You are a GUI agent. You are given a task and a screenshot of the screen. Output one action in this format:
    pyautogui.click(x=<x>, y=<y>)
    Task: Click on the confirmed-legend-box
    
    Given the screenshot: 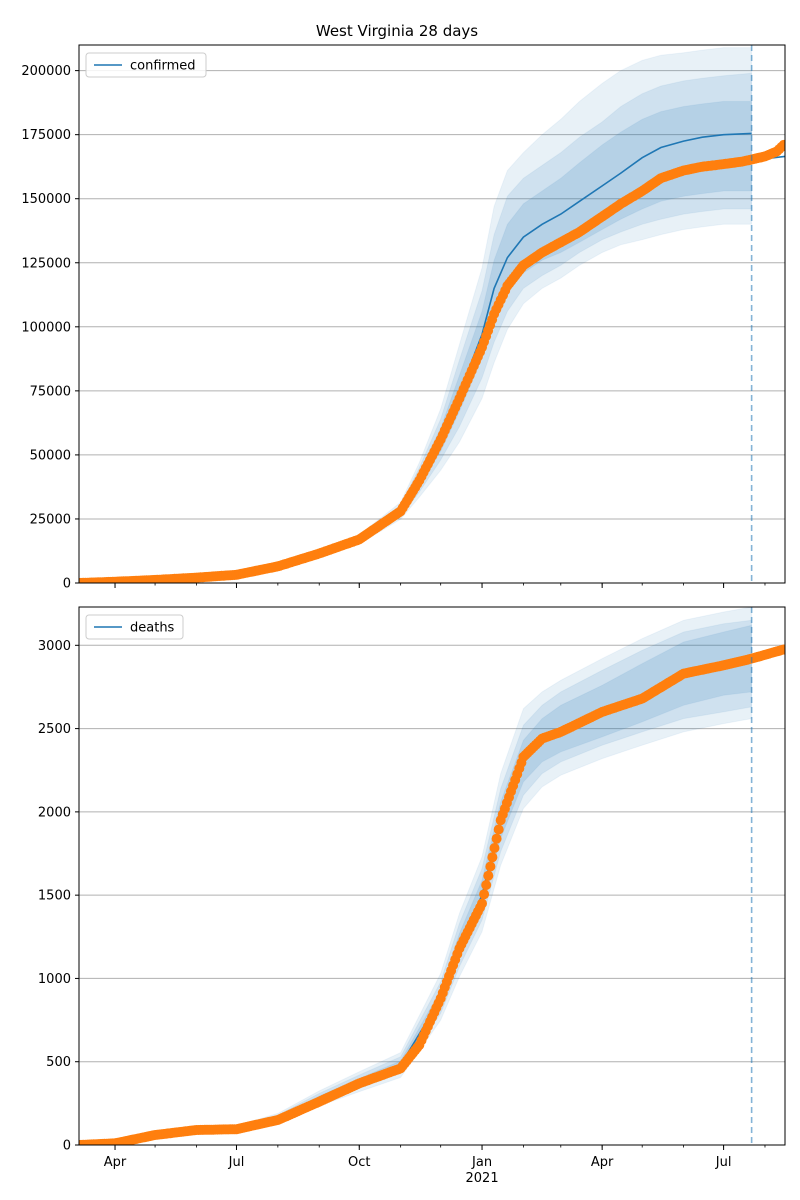 What is the action you would take?
    pyautogui.click(x=146, y=65)
    